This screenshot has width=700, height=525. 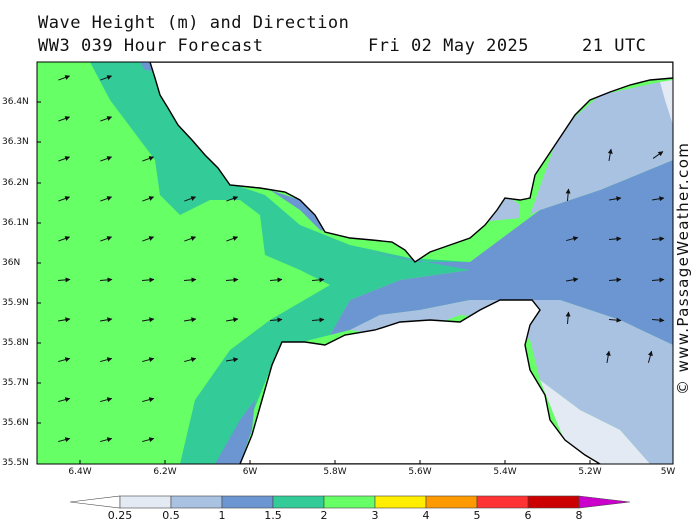 I want to click on colorbar-label: 2, so click(x=324, y=515).